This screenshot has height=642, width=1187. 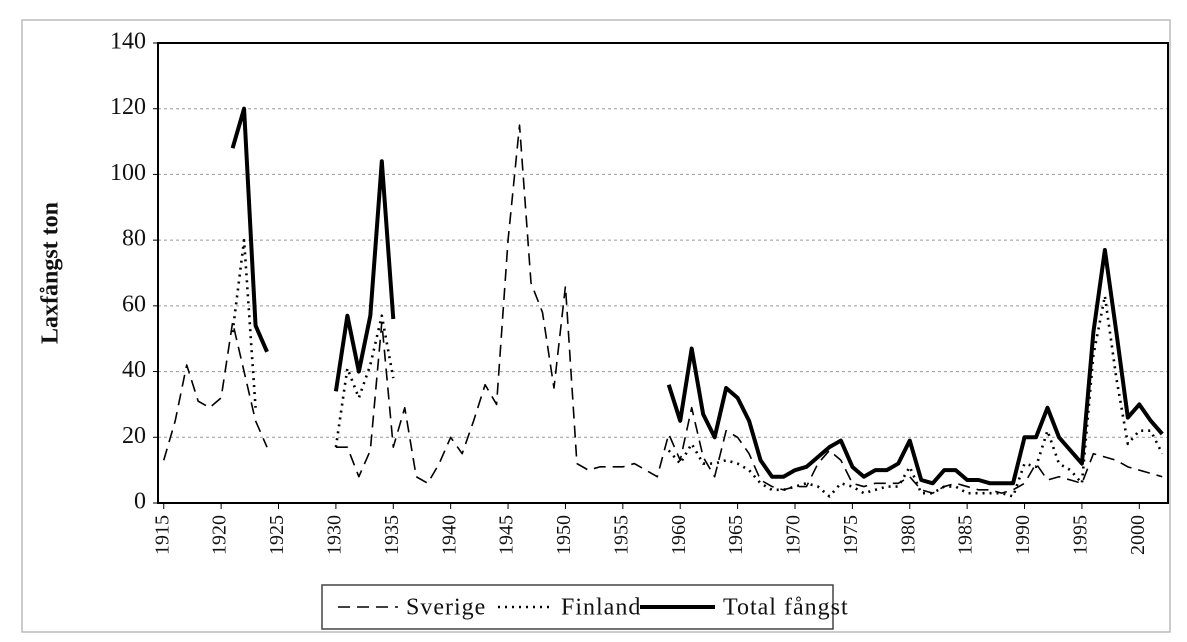 What do you see at coordinates (134, 370) in the screenshot?
I see `y-tick-label: 40` at bounding box center [134, 370].